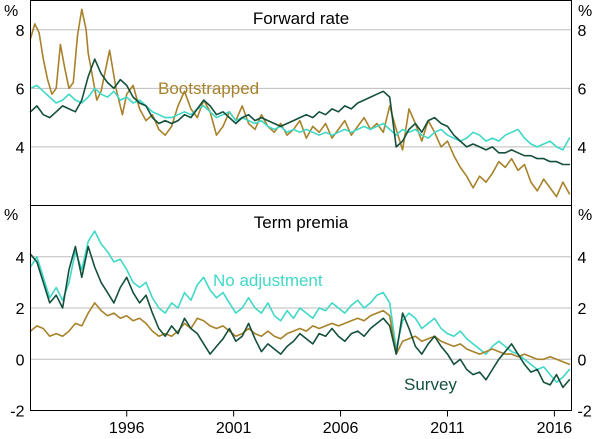 Image resolution: width=598 pixels, height=439 pixels. Describe the element at coordinates (20, 258) in the screenshot. I see `y-tick-left-bottom-3: 4` at that location.